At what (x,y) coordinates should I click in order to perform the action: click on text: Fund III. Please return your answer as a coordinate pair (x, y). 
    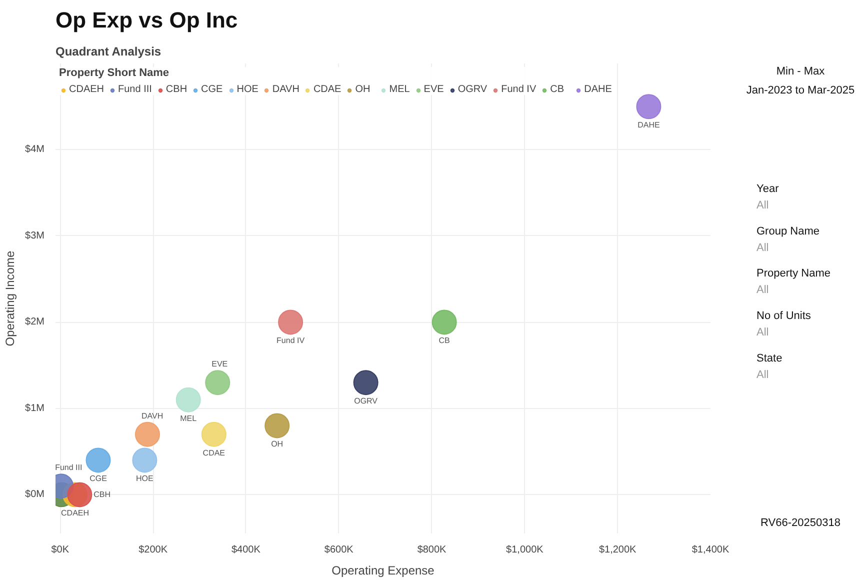
    Looking at the image, I should click on (68, 467).